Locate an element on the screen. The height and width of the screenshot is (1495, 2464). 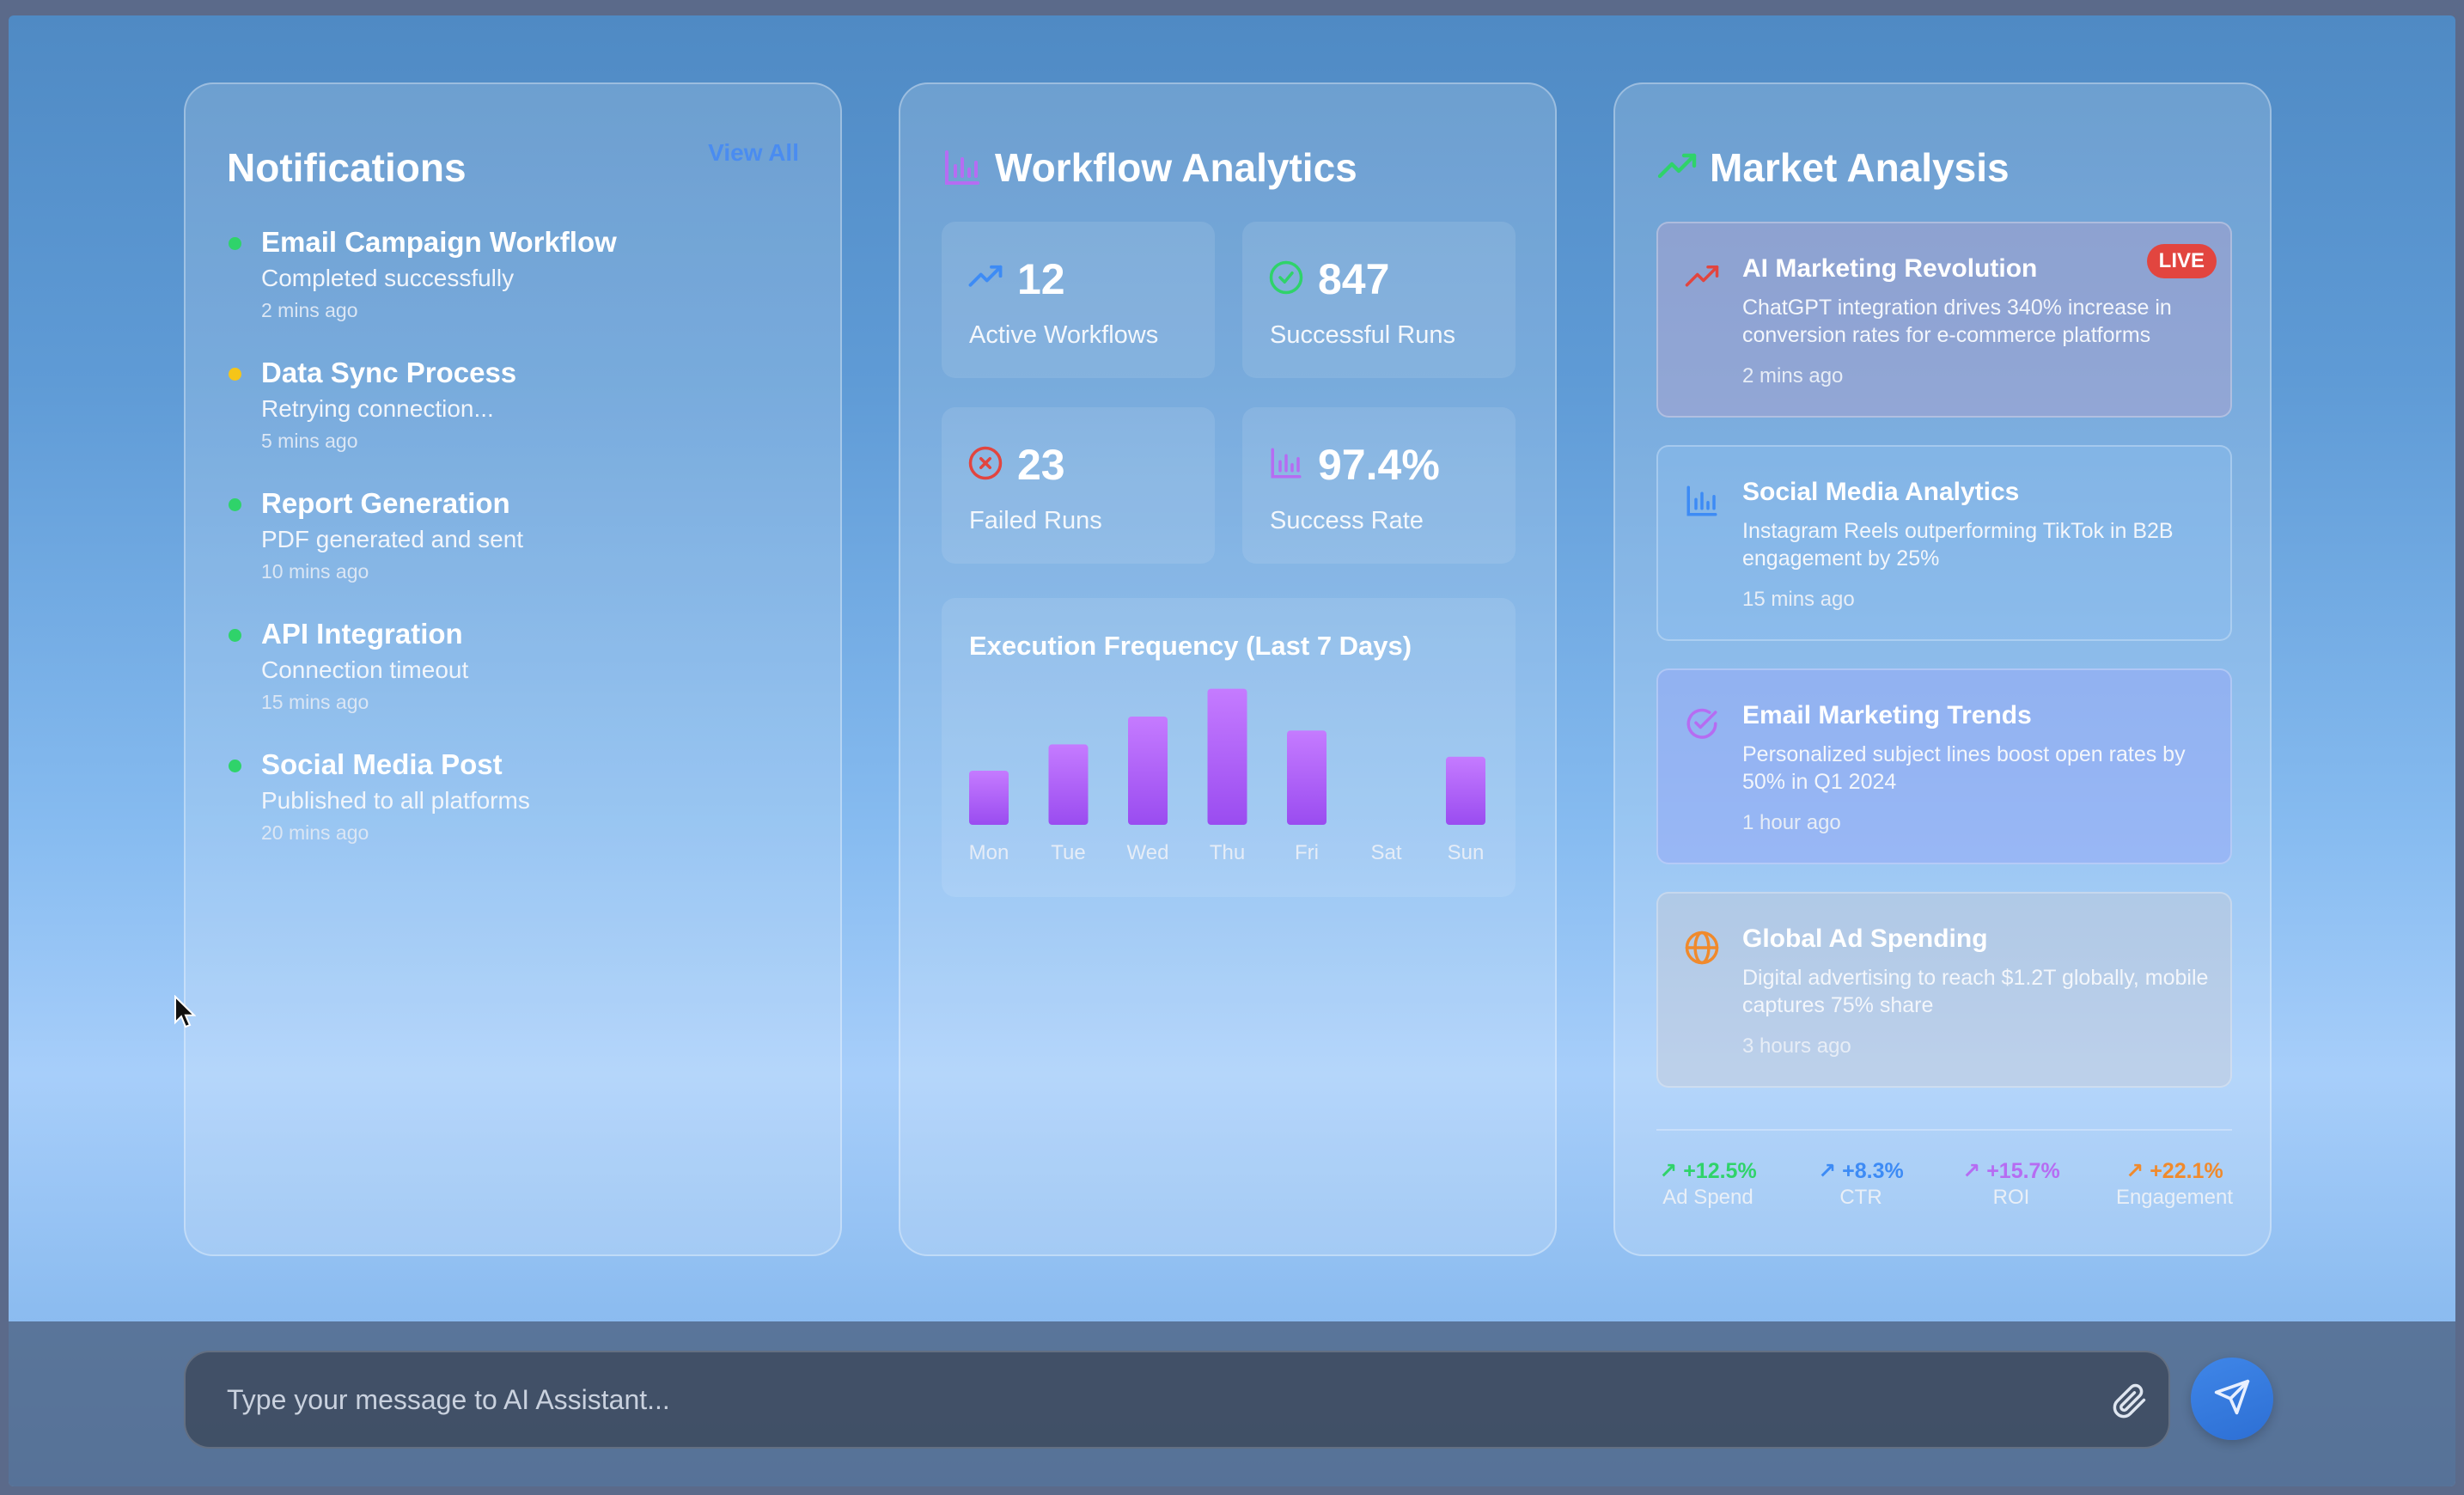
stat-label: Active Workflows is located at coordinates (1064, 335).